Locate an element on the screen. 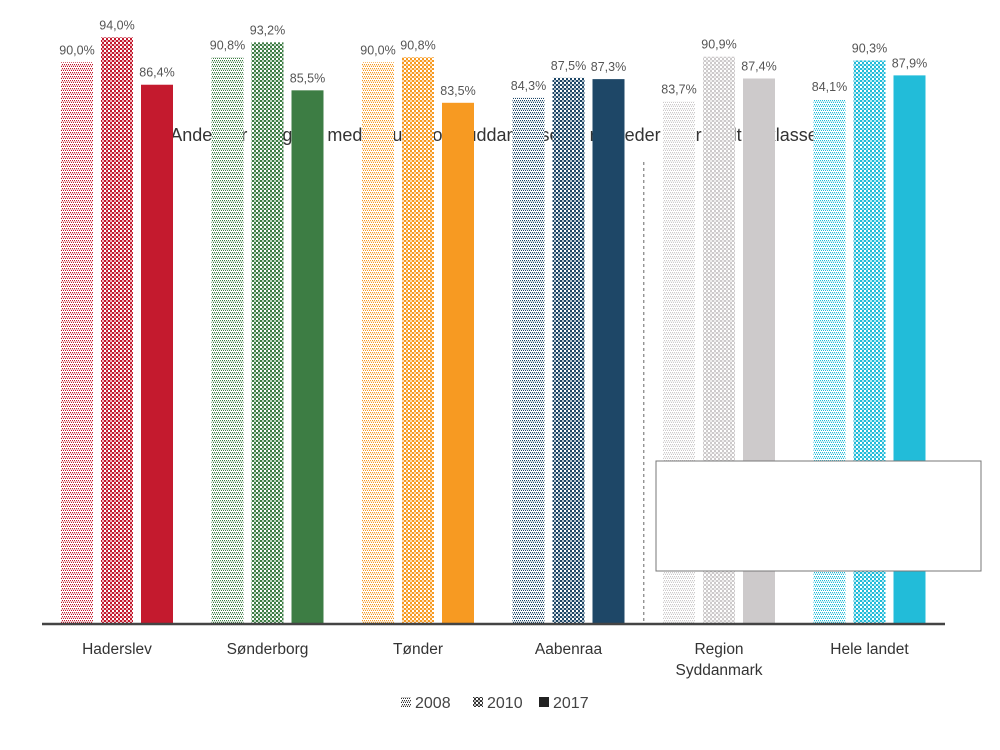 This screenshot has height=750, width=1000. category-label-4: Region is located at coordinates (718, 649).